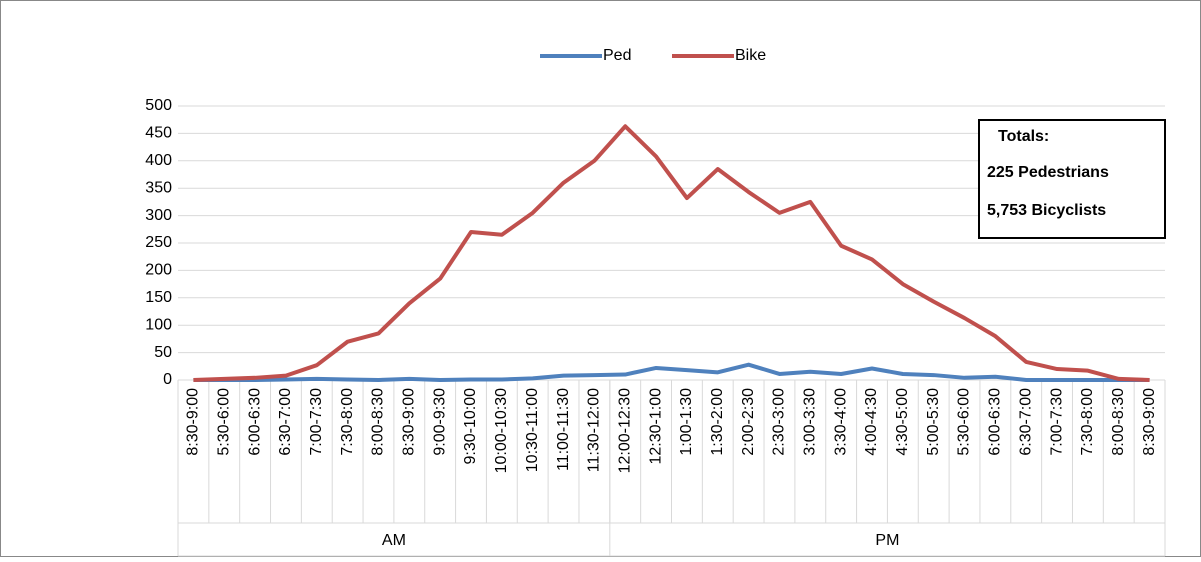  What do you see at coordinates (470, 426) in the screenshot?
I see `x-tick-label: 9:30-10:00` at bounding box center [470, 426].